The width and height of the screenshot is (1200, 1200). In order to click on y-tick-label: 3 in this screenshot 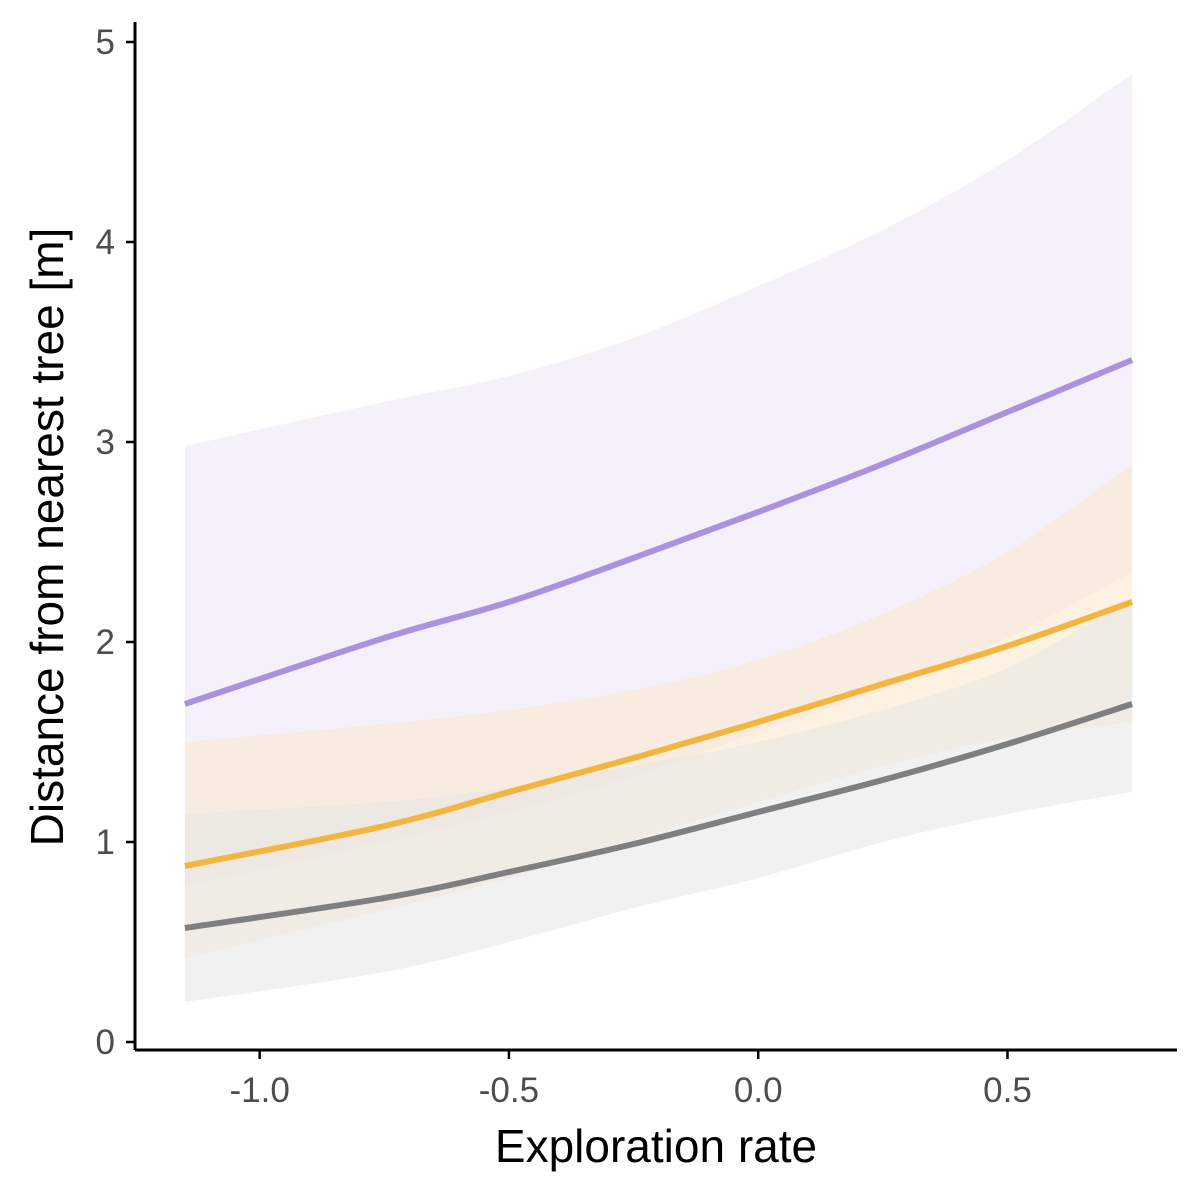, I will do `click(105, 442)`.